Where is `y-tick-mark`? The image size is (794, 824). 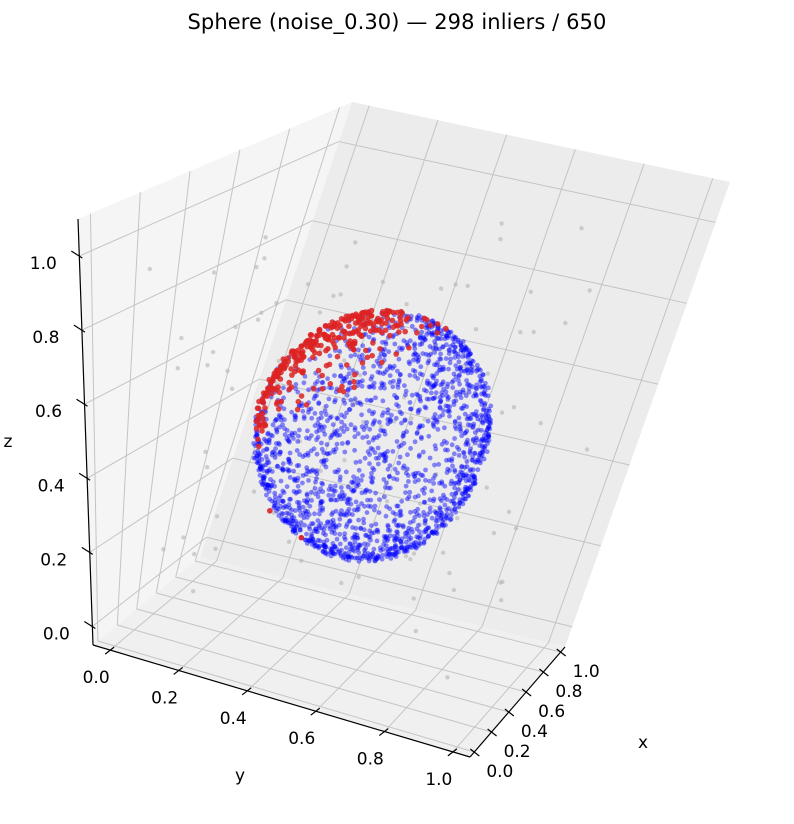 y-tick-mark is located at coordinates (315, 711).